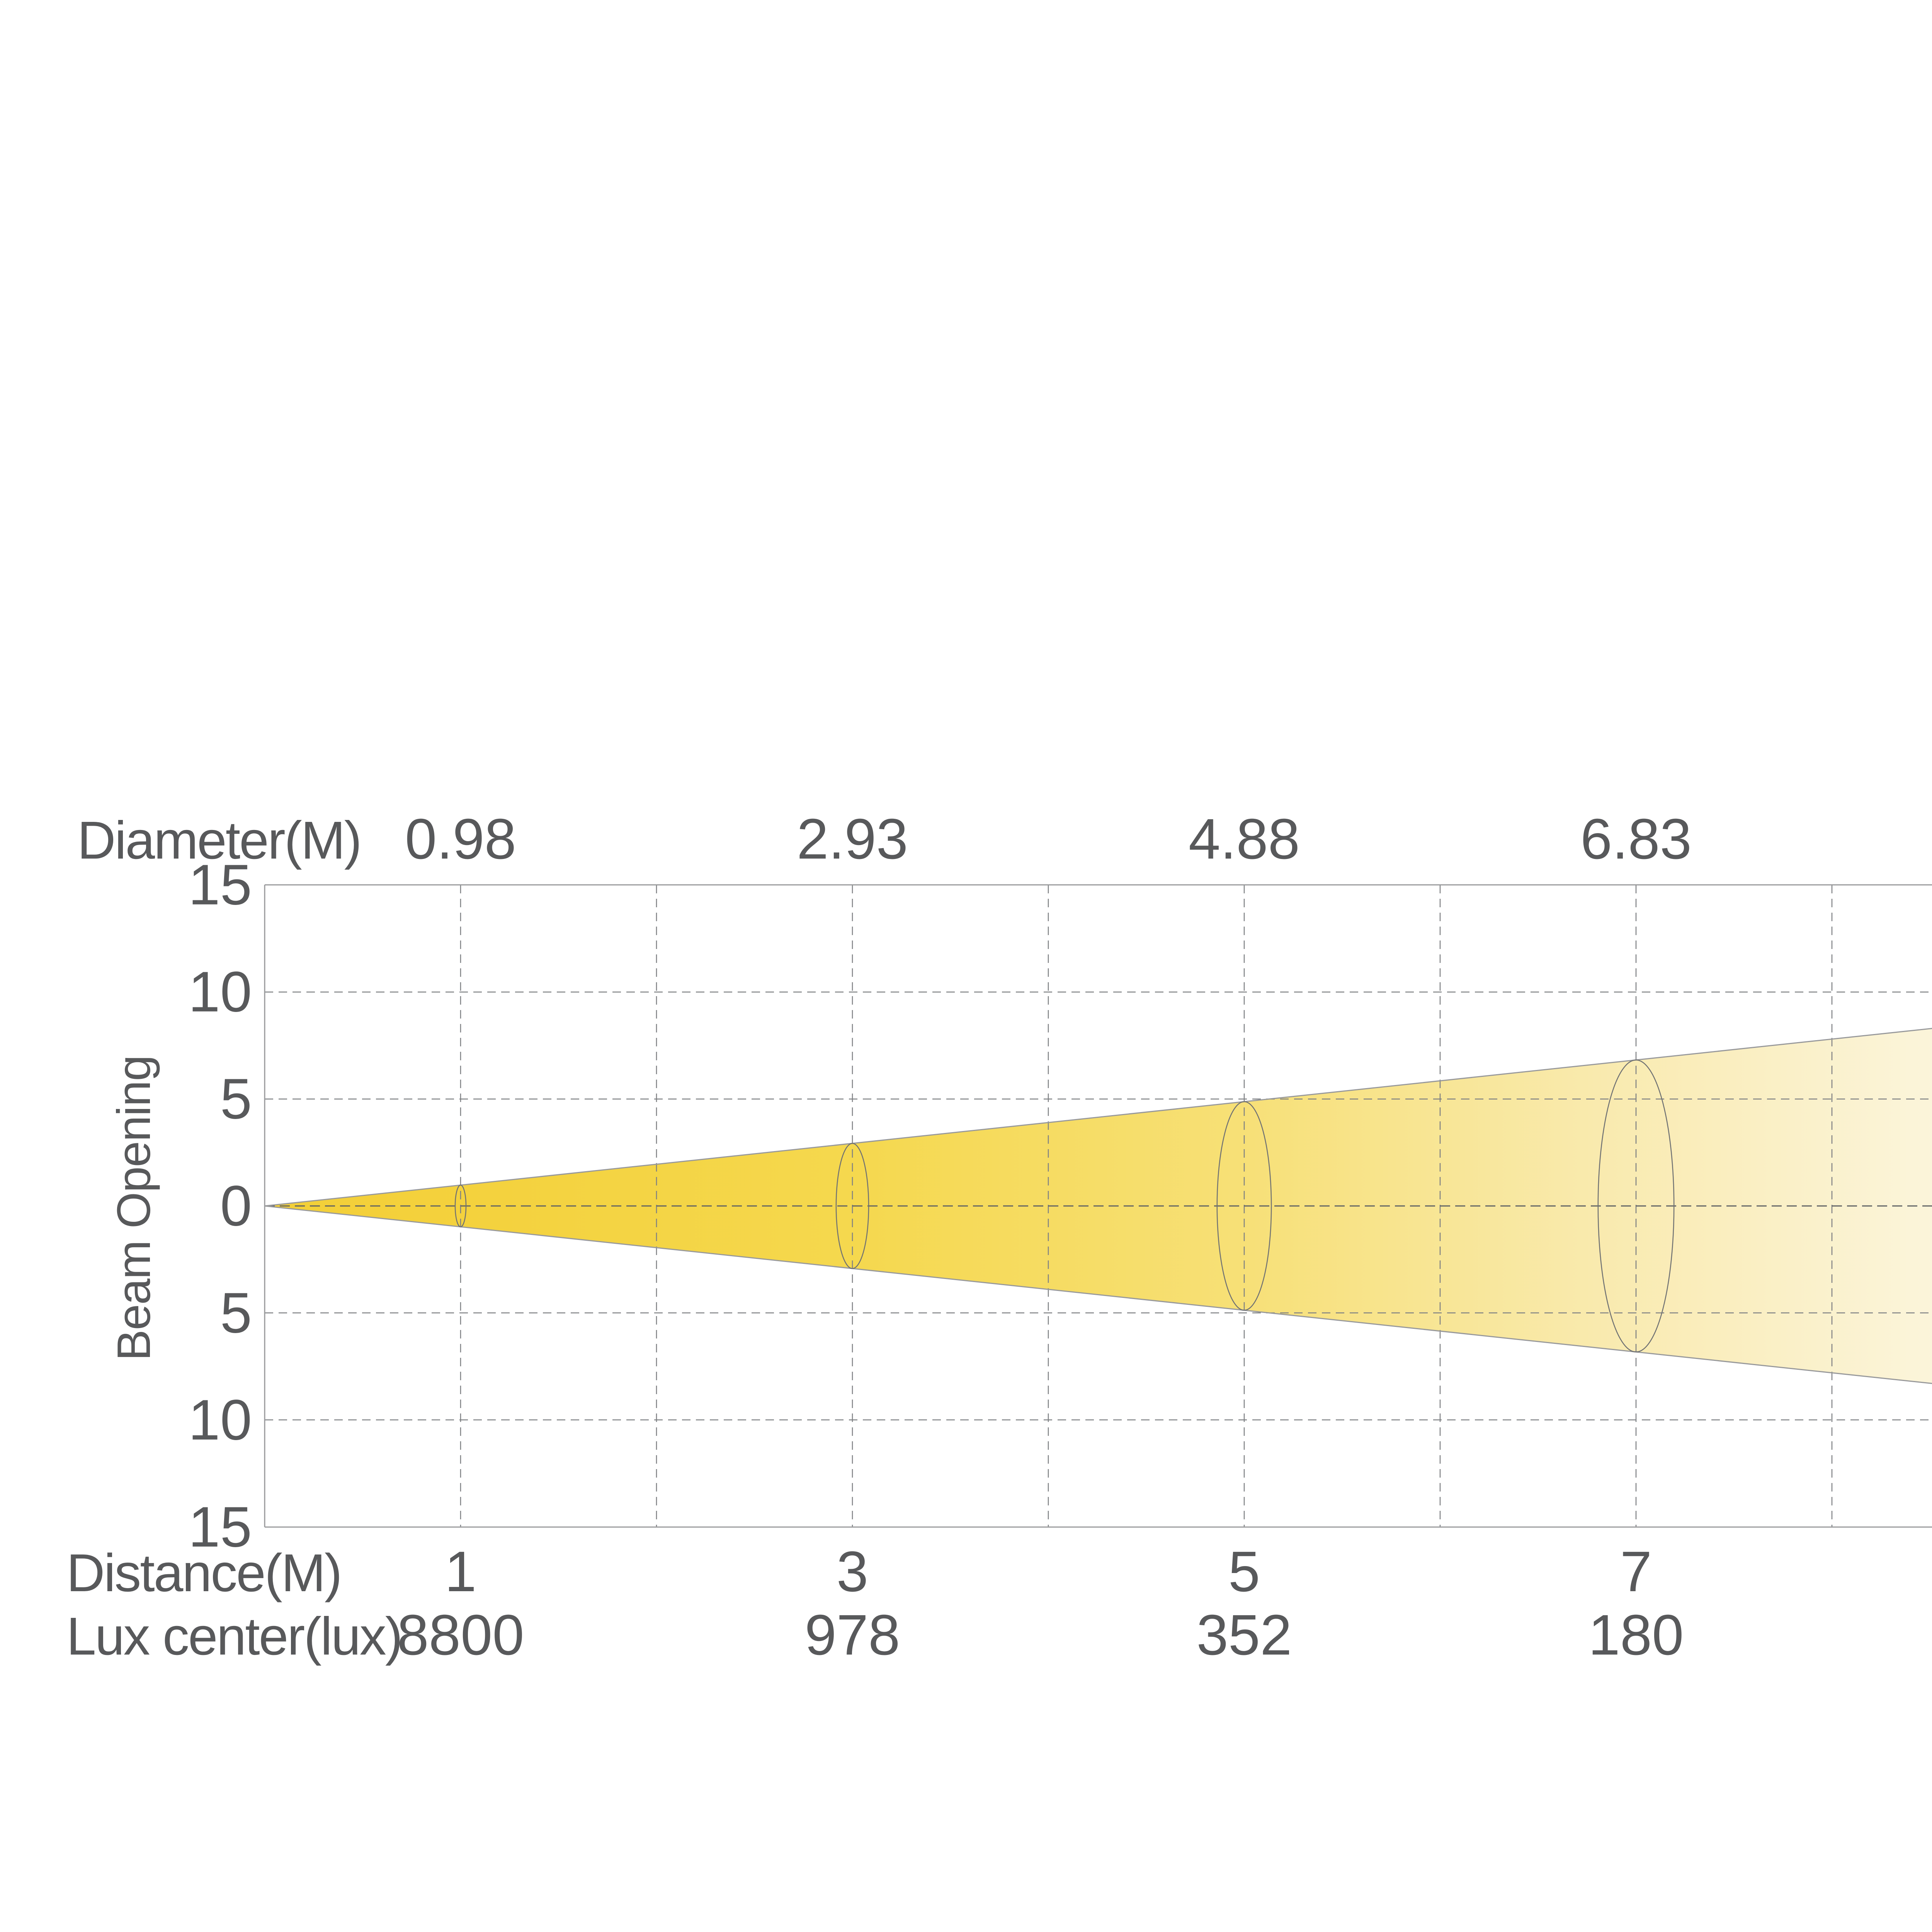  I want to click on top-axis-tick-value: 0.98, so click(460, 839).